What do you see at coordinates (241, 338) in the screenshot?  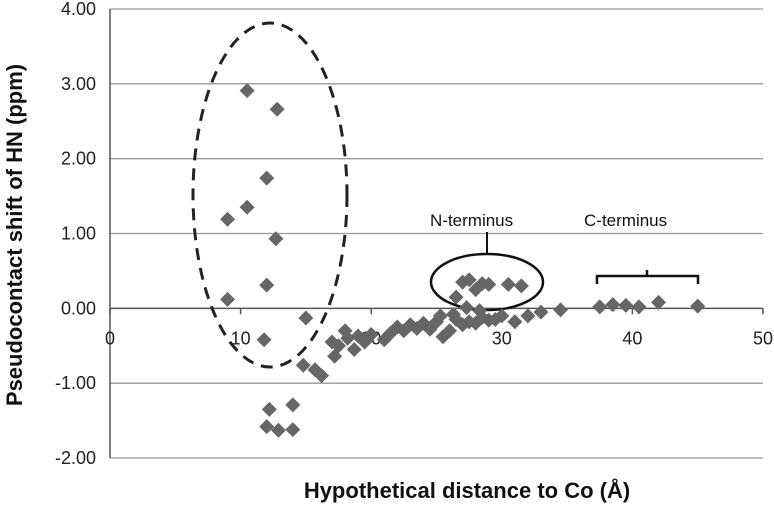 I see `x-tick-label: 10` at bounding box center [241, 338].